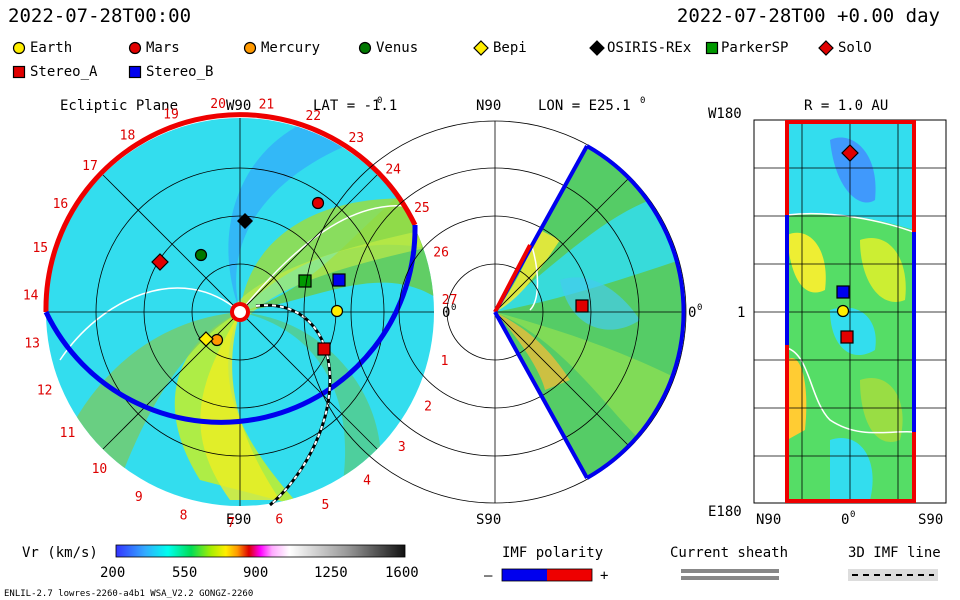 This screenshot has height=600, width=960. Describe the element at coordinates (730, 571) in the screenshot. I see `current-sheath-swatch` at that location.